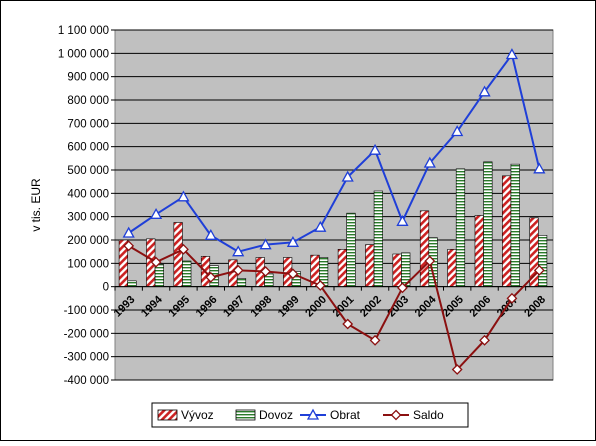  I want to click on y-tick-label: -400 000, so click(86, 381).